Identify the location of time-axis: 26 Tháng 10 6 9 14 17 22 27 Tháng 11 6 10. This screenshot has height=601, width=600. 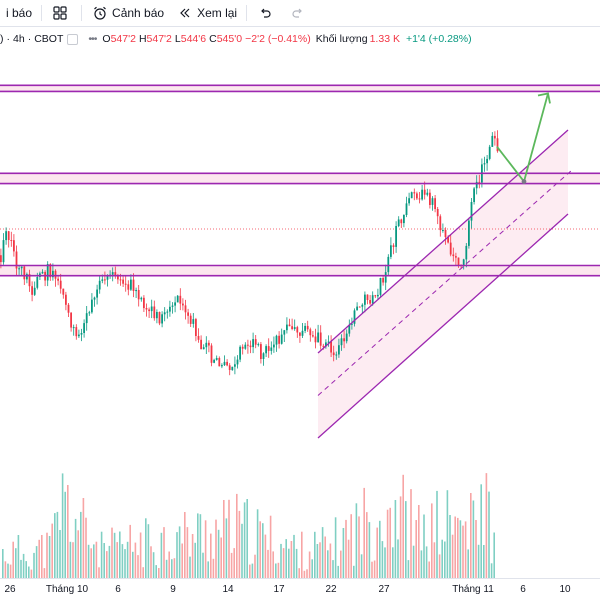
(300, 589).